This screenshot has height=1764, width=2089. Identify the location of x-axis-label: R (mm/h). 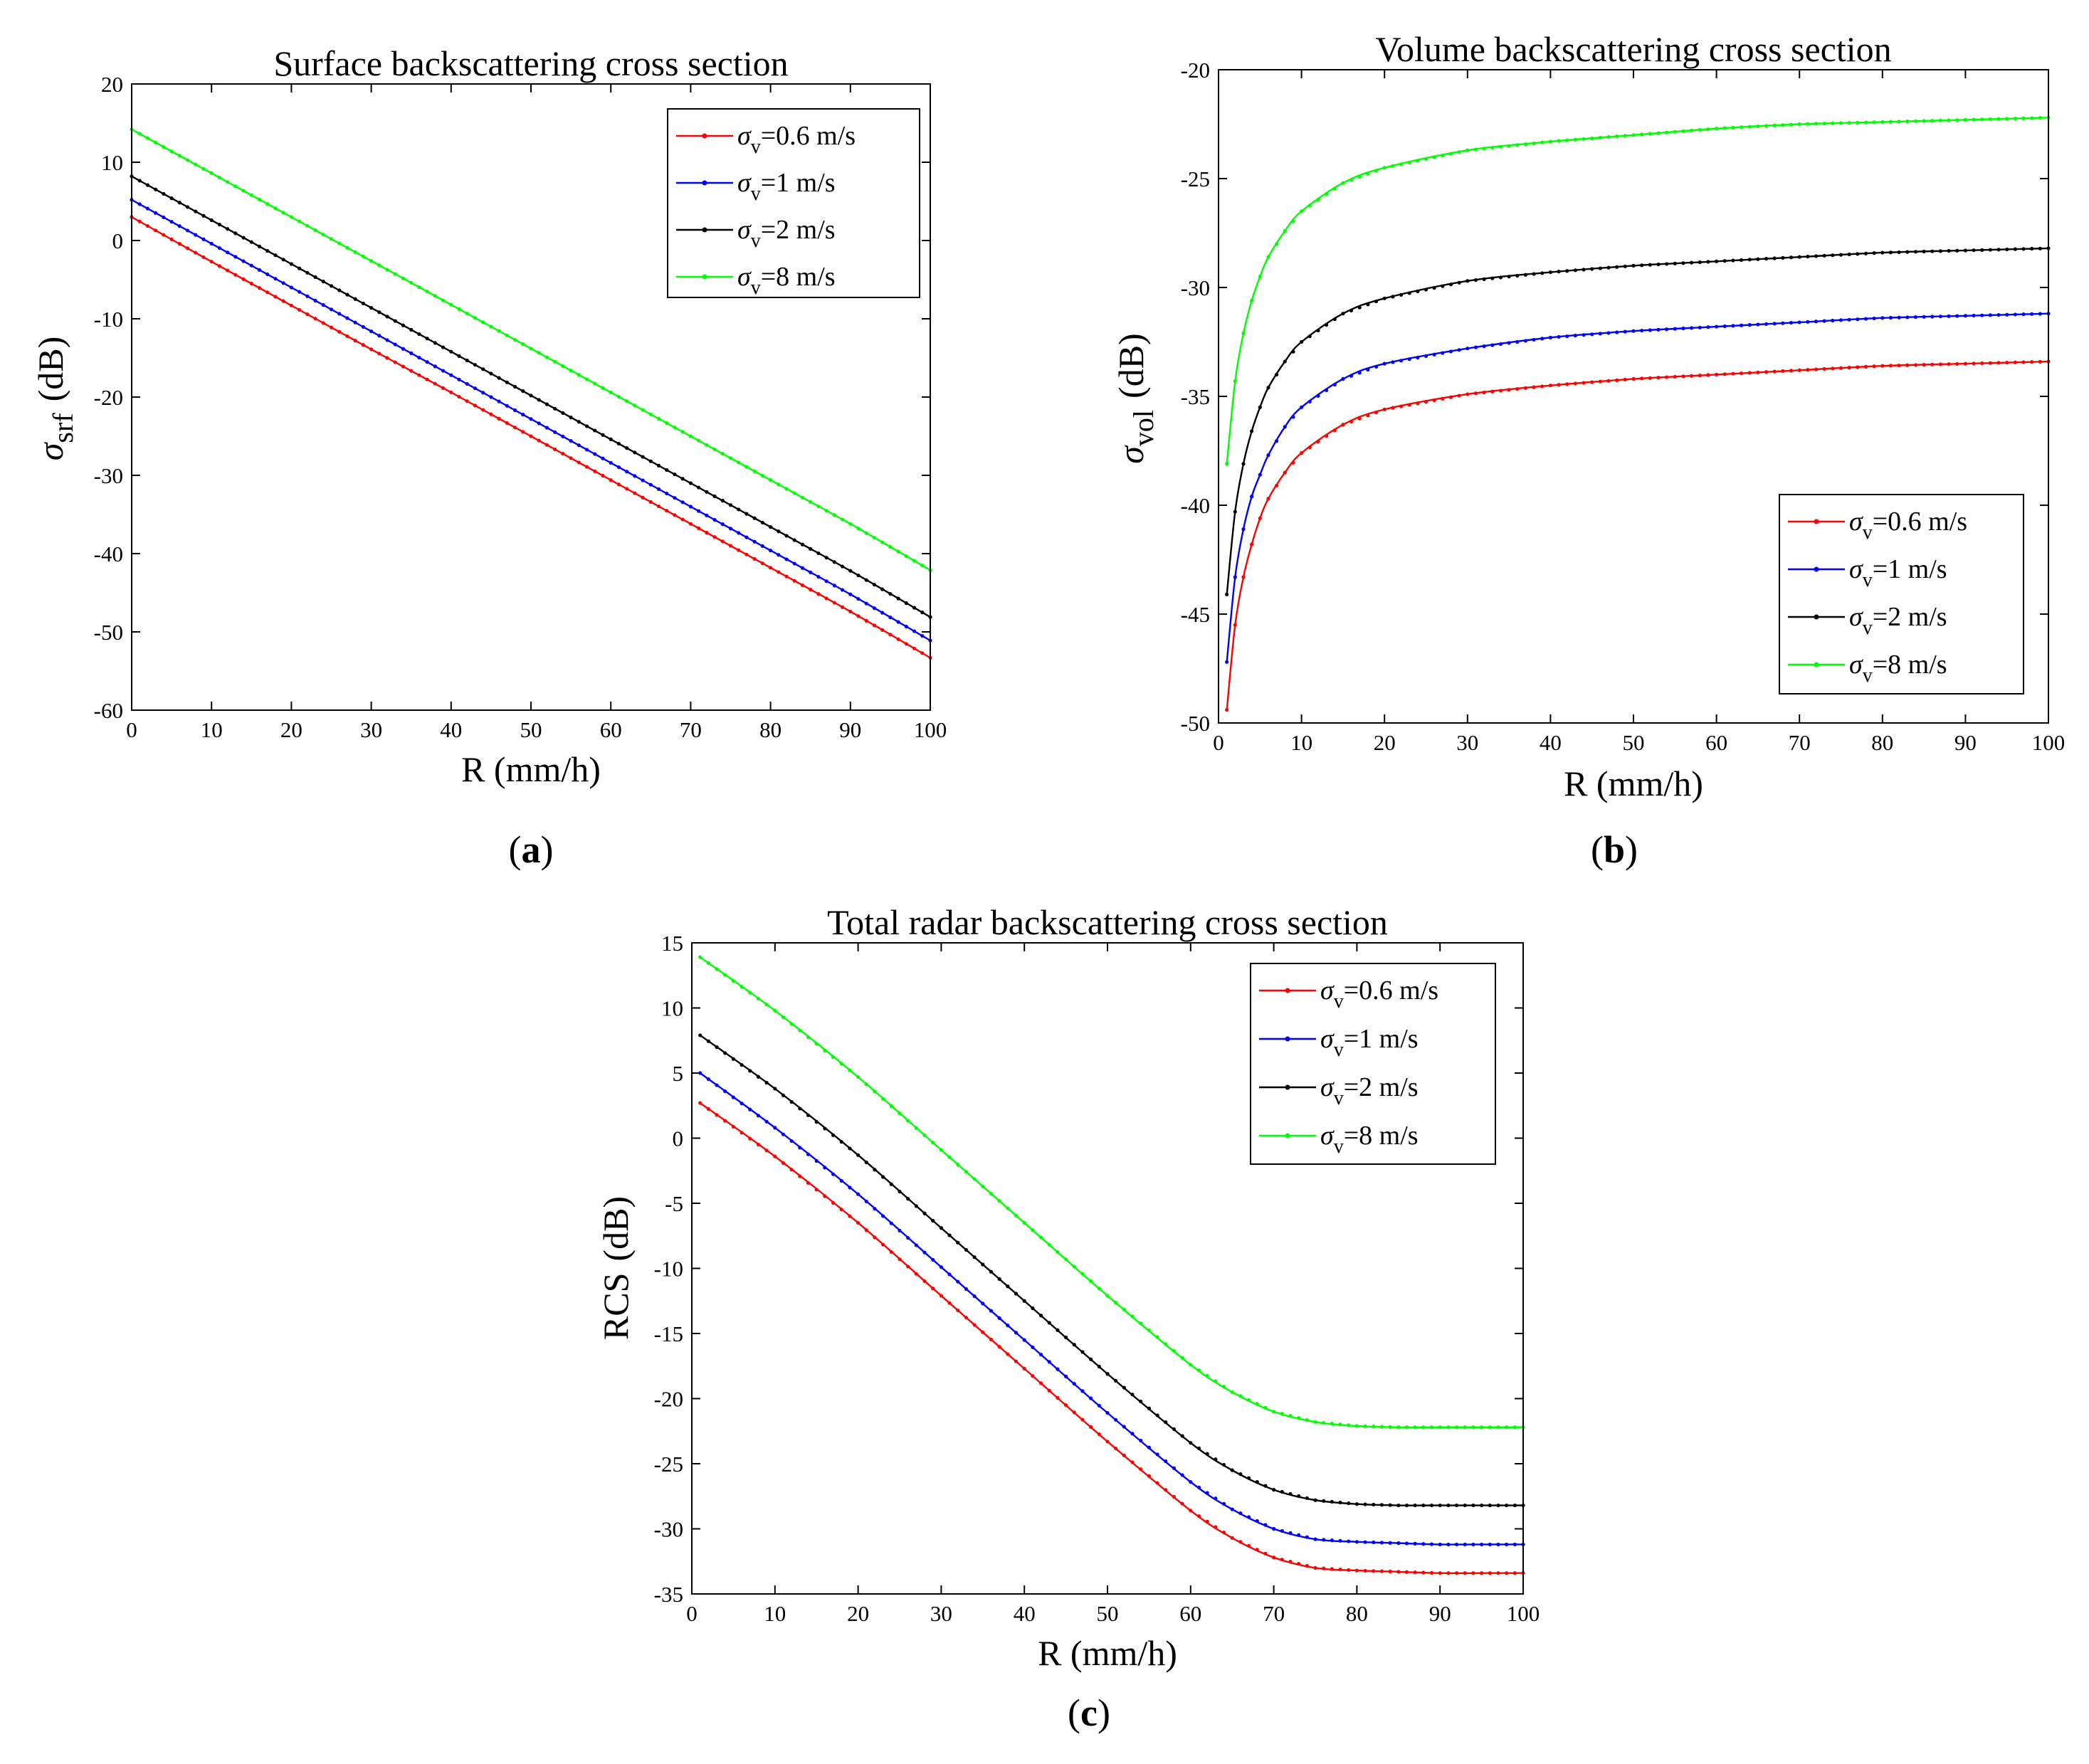
(1107, 1653).